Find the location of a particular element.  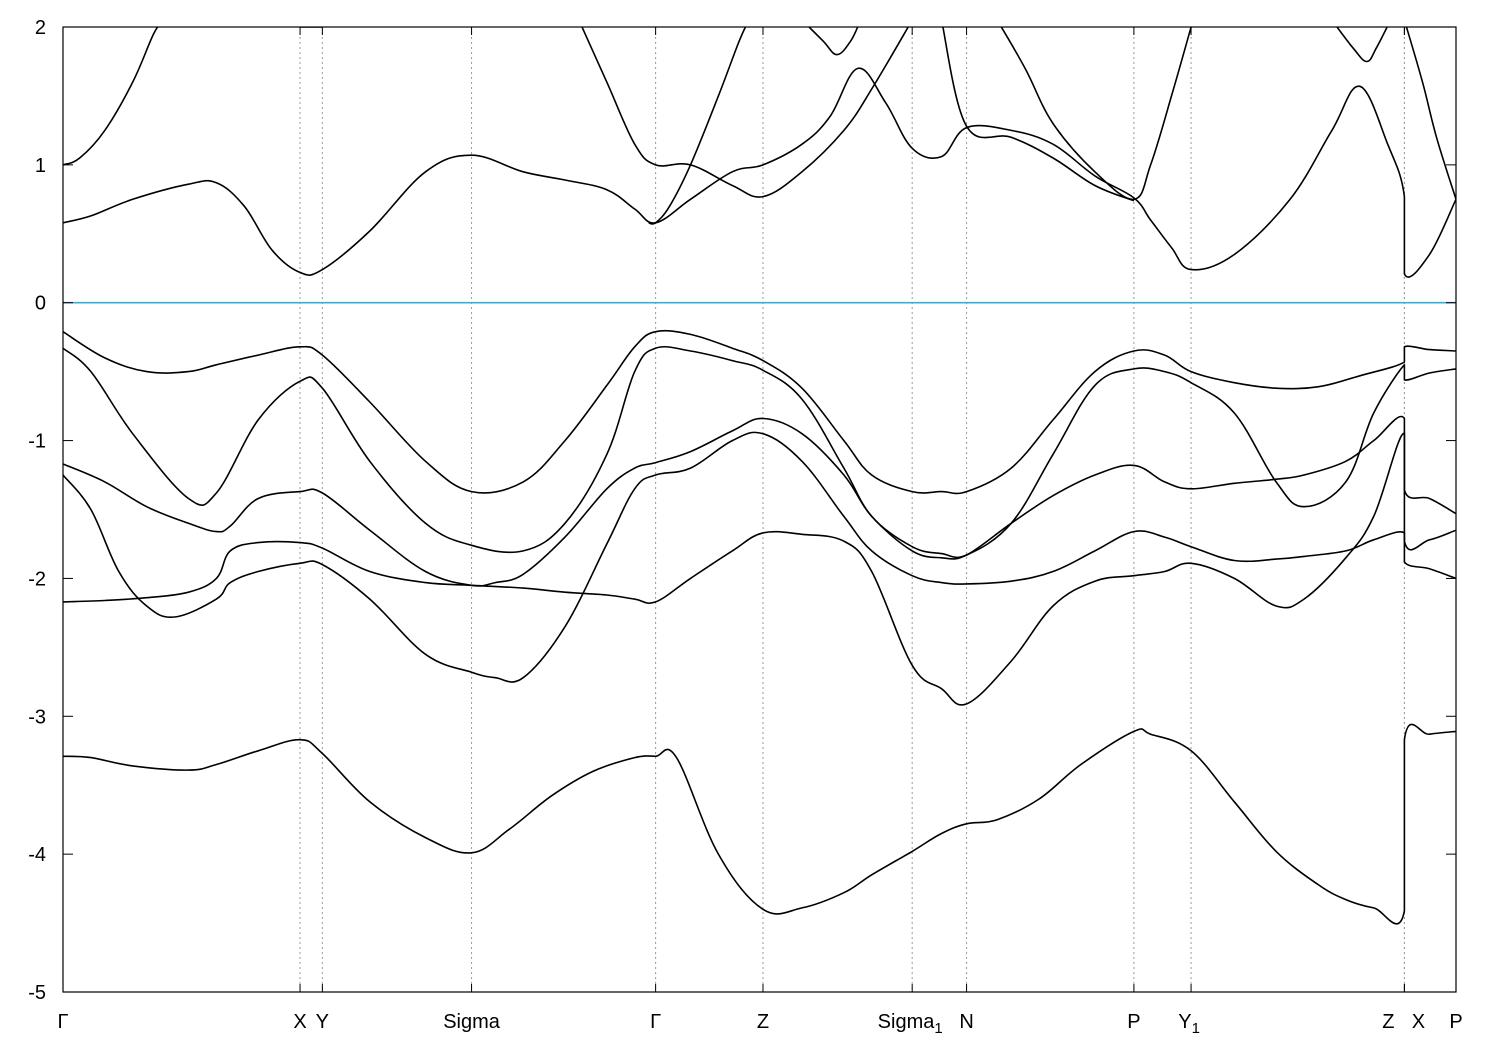

y-tick-label: -3 is located at coordinates (37, 717).